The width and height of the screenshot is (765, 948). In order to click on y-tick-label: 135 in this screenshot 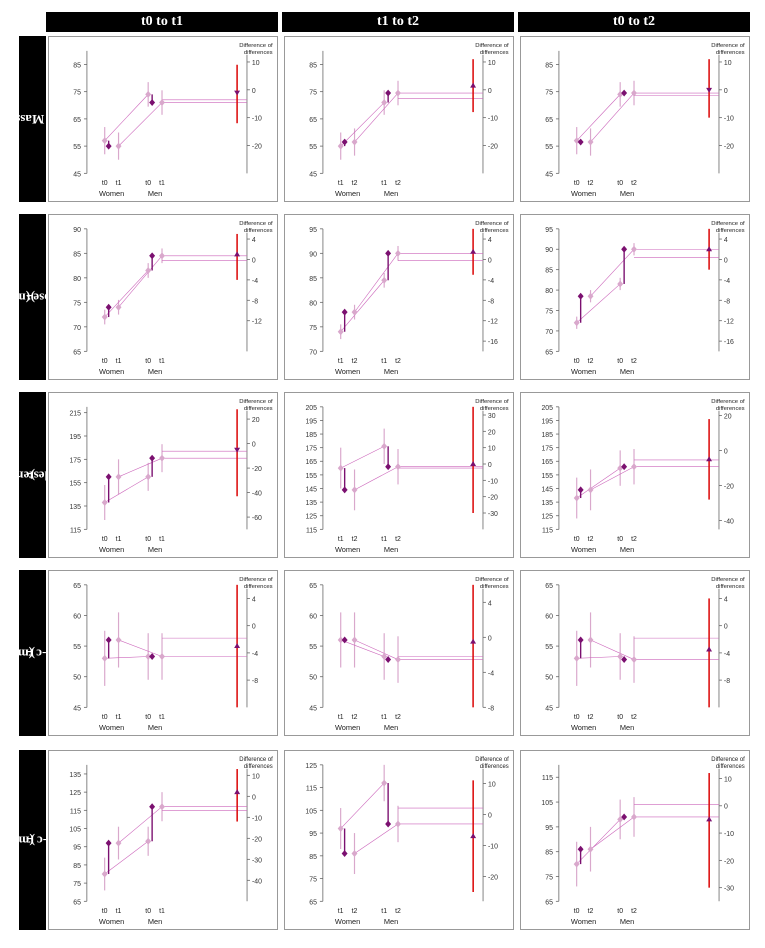, I will do `click(311, 503)`.